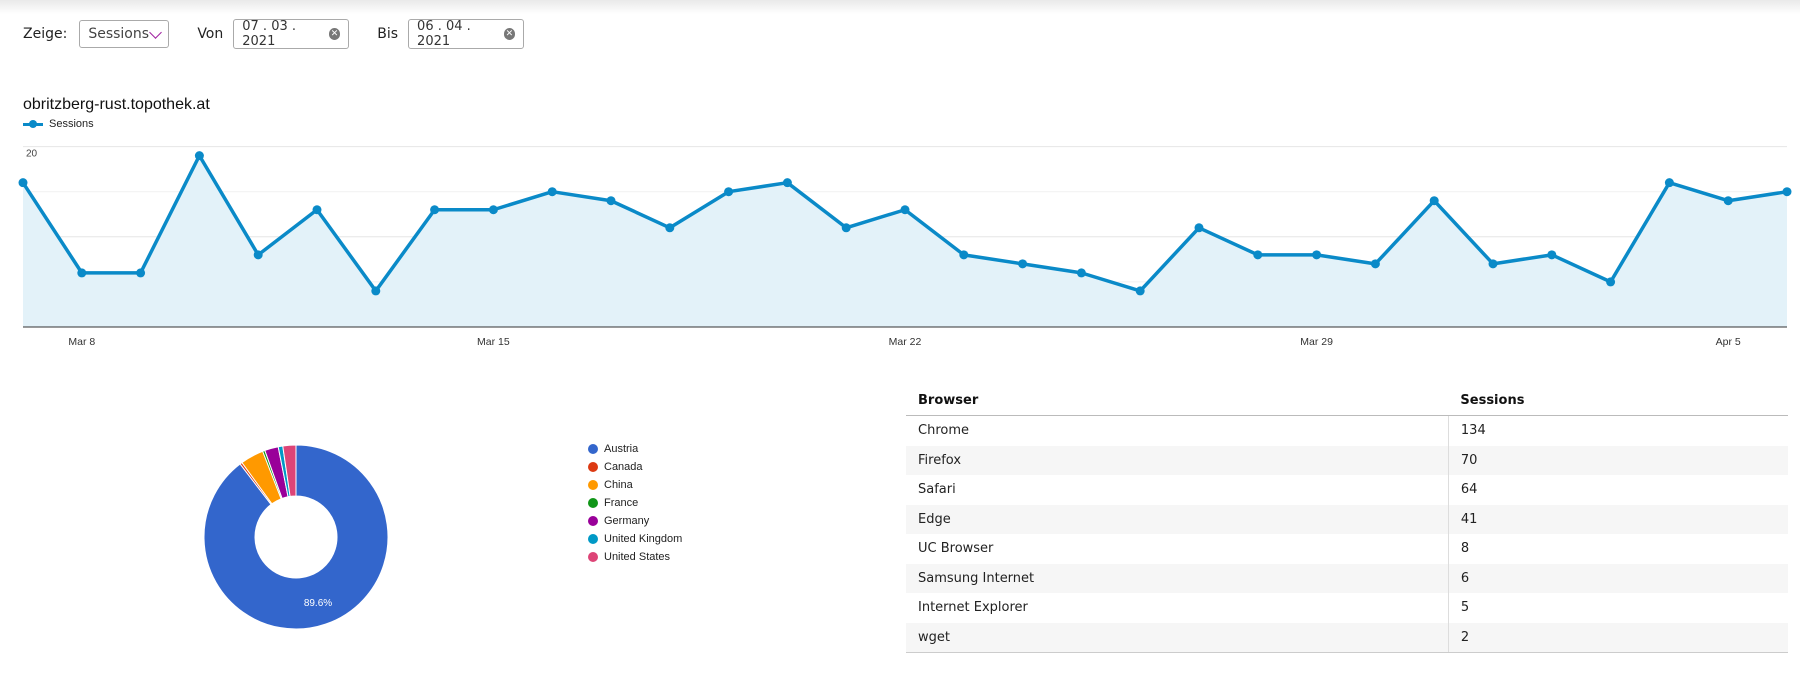  Describe the element at coordinates (627, 521) in the screenshot. I see `legend-label: Germany` at that location.